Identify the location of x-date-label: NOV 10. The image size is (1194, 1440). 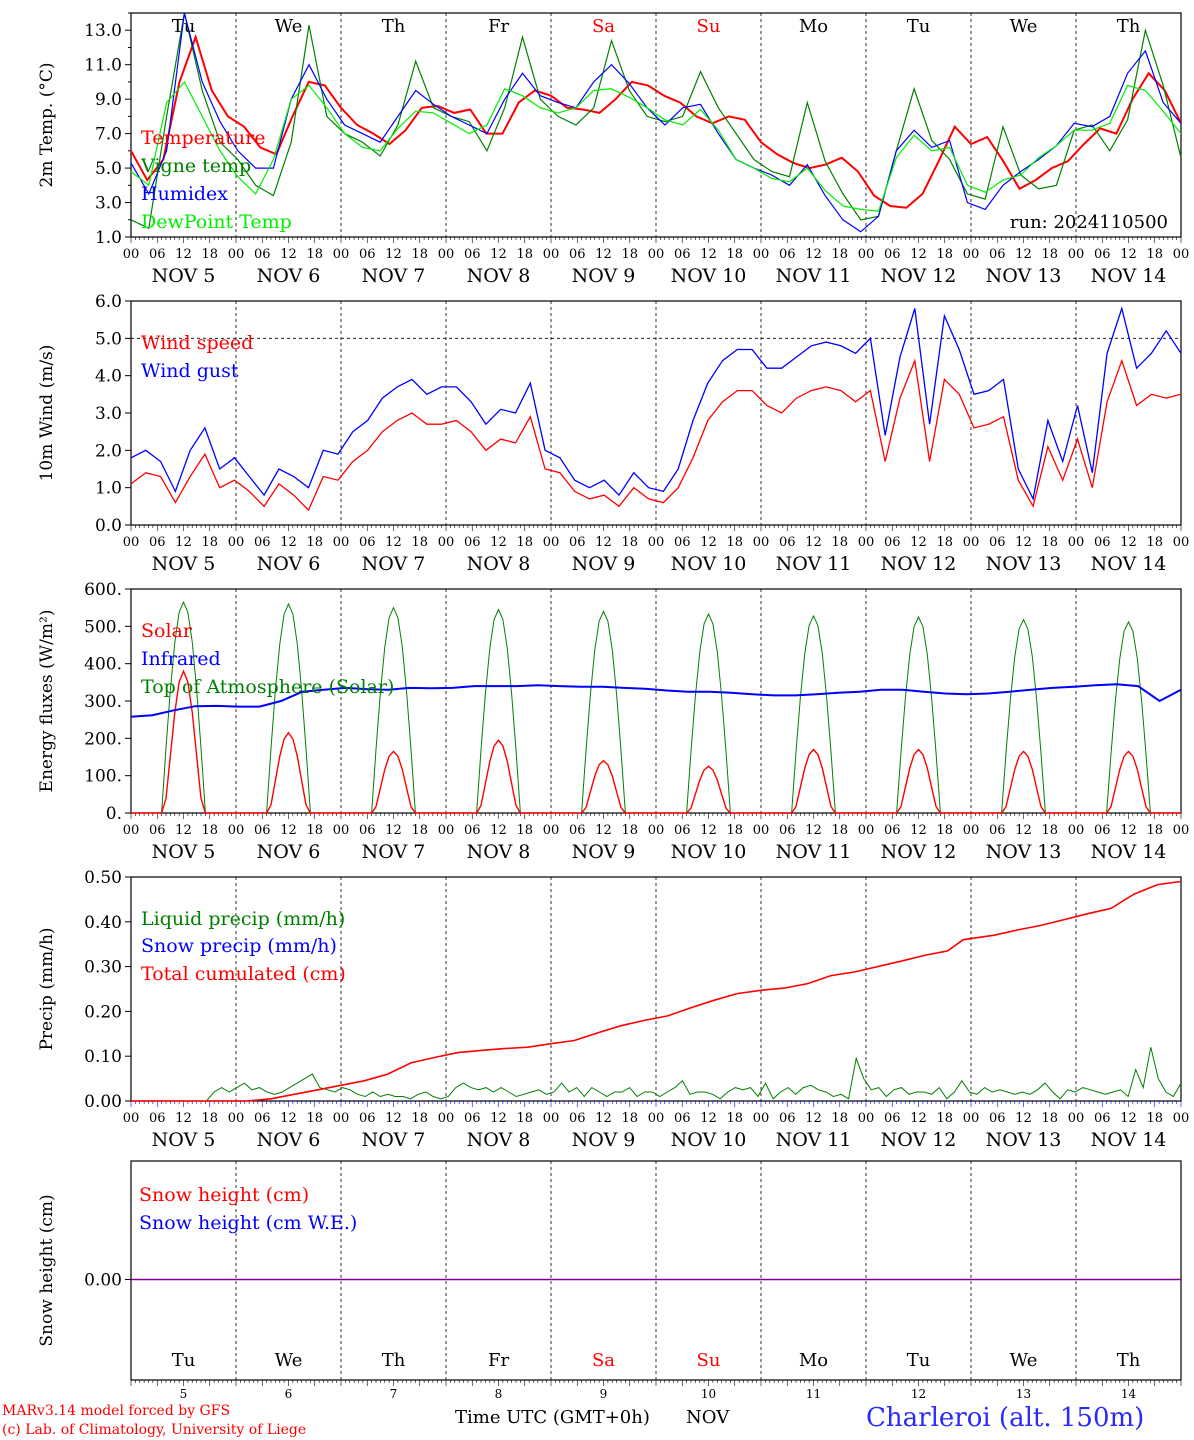
(709, 564).